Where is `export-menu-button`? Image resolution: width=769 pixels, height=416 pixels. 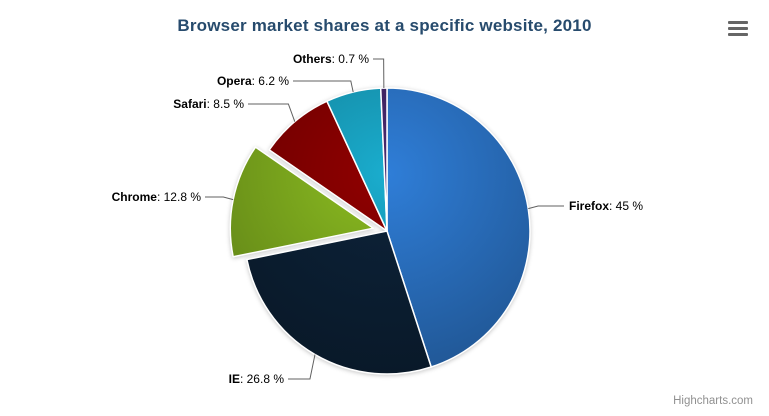 export-menu-button is located at coordinates (738, 28).